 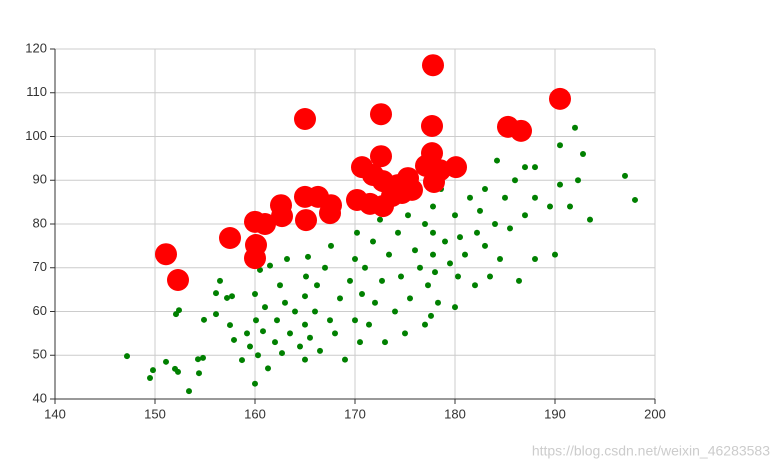 I want to click on x-tick-label: 180, so click(x=455, y=413).